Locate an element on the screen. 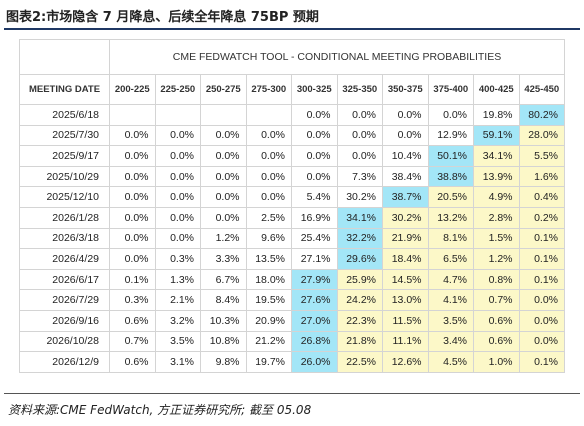  value-cell: 5.5% is located at coordinates (542, 156).